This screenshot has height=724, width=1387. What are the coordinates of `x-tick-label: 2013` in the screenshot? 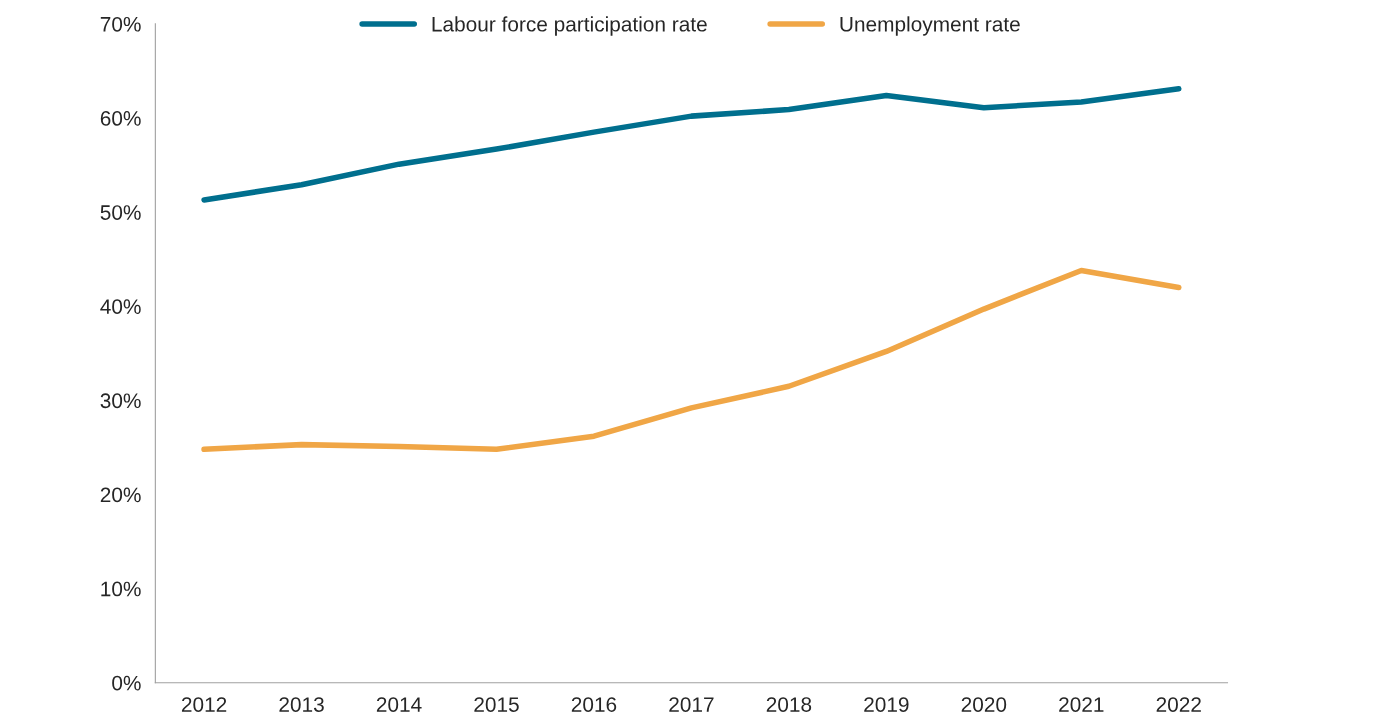 It's located at (301, 704).